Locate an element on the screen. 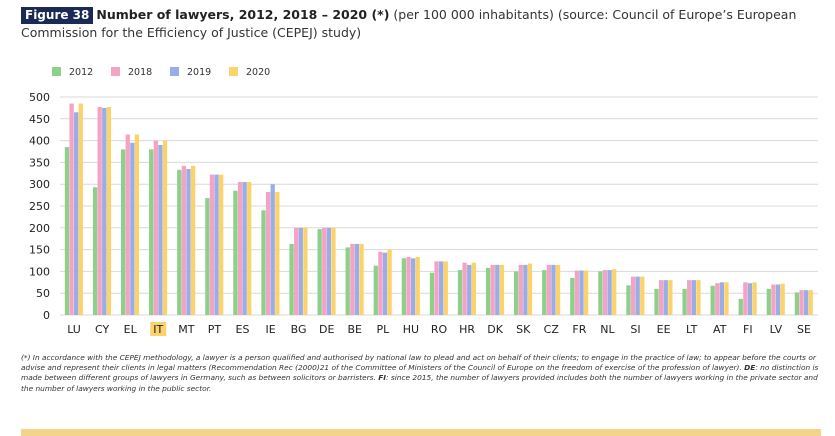 This screenshot has width=835, height=436. legend-swatch-2020 is located at coordinates (233, 71).